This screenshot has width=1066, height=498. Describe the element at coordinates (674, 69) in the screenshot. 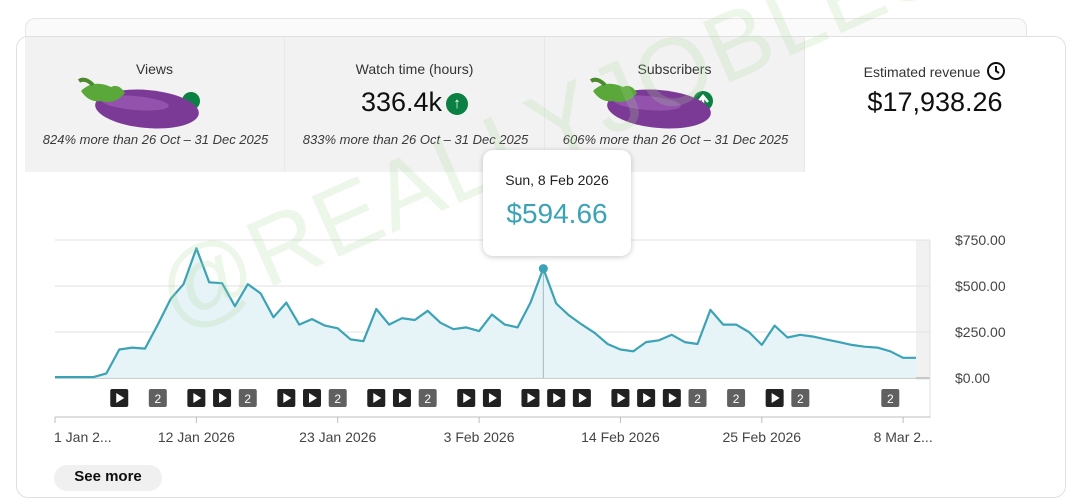

I see `metric-label: Subscribers` at that location.